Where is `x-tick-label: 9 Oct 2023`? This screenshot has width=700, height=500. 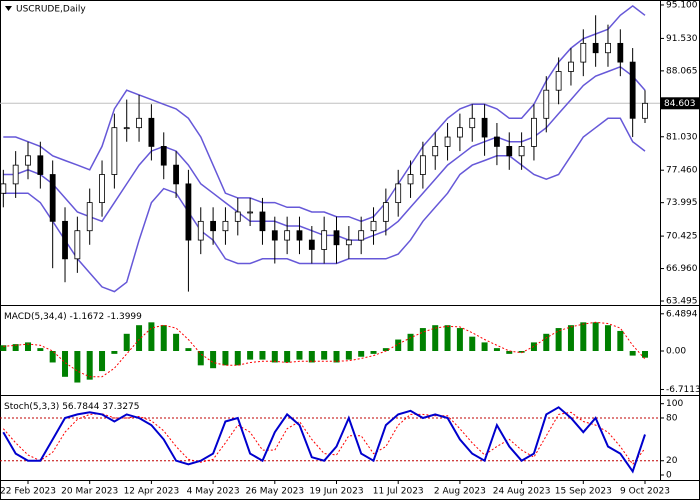
x-tick-label: 9 Oct 2023 is located at coordinates (645, 492).